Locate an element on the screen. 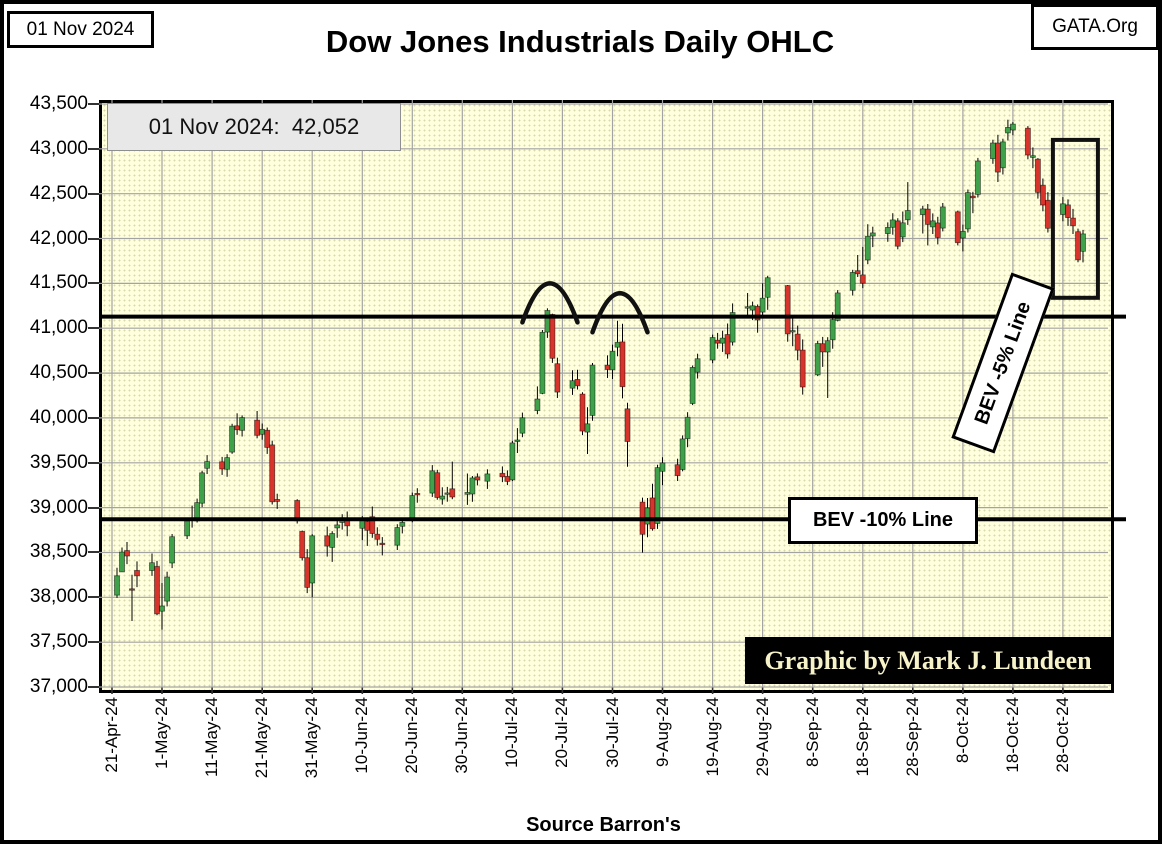 The height and width of the screenshot is (844, 1162). frame-border-right is located at coordinates (1160, 422).